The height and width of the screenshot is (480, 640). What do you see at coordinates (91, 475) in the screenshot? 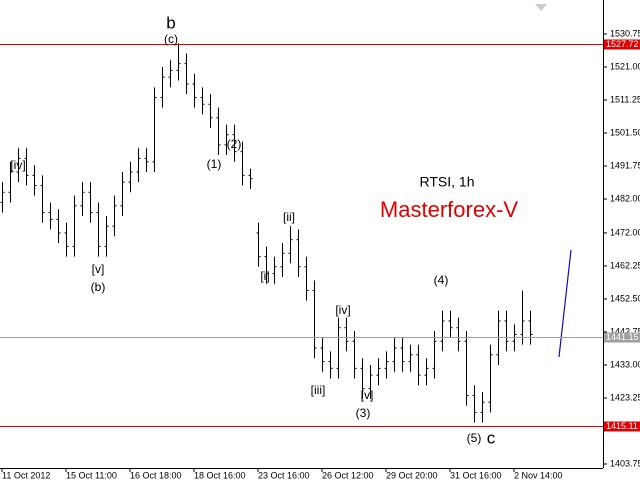
I see `x-tick-label: 15 Oct 11:00` at bounding box center [91, 475].